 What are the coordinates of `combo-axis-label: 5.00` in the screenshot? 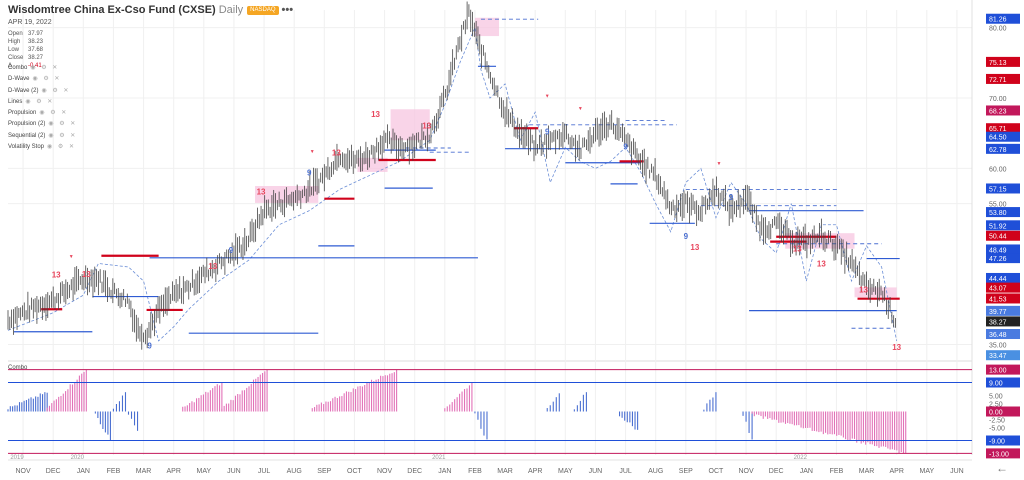 It's located at (996, 396).